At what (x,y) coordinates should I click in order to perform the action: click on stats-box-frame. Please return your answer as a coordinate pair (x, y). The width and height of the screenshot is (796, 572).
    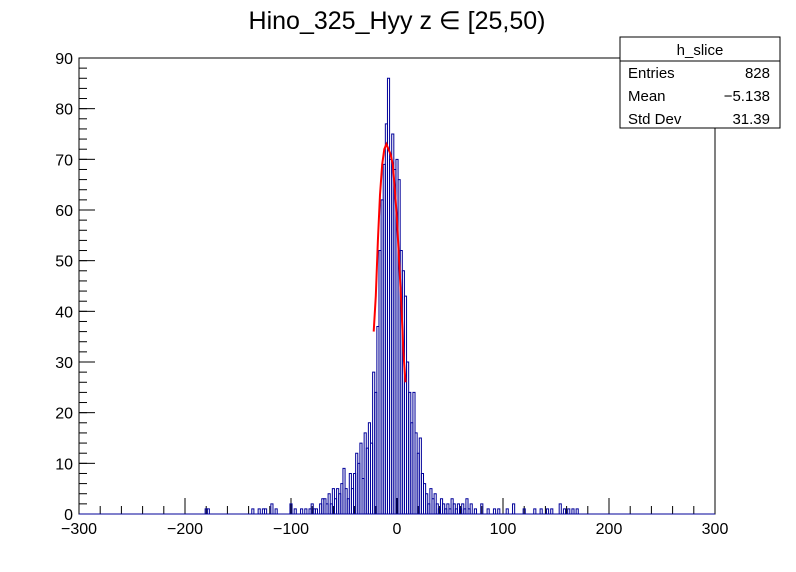
    Looking at the image, I should click on (700, 82).